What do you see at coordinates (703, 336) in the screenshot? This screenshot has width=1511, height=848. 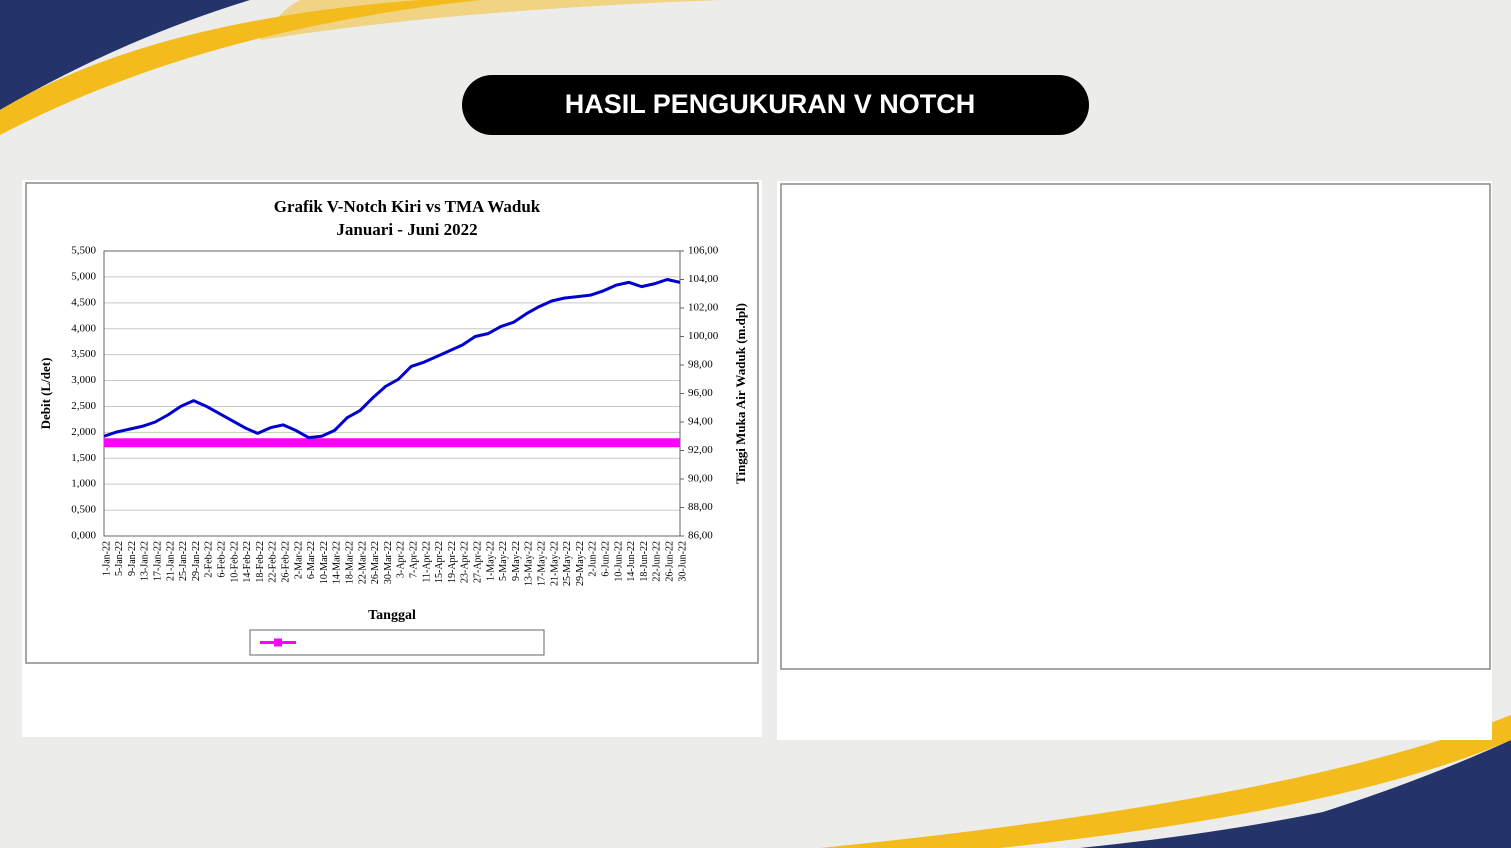 I see `y2-tick-label: 100,00` at bounding box center [703, 336].